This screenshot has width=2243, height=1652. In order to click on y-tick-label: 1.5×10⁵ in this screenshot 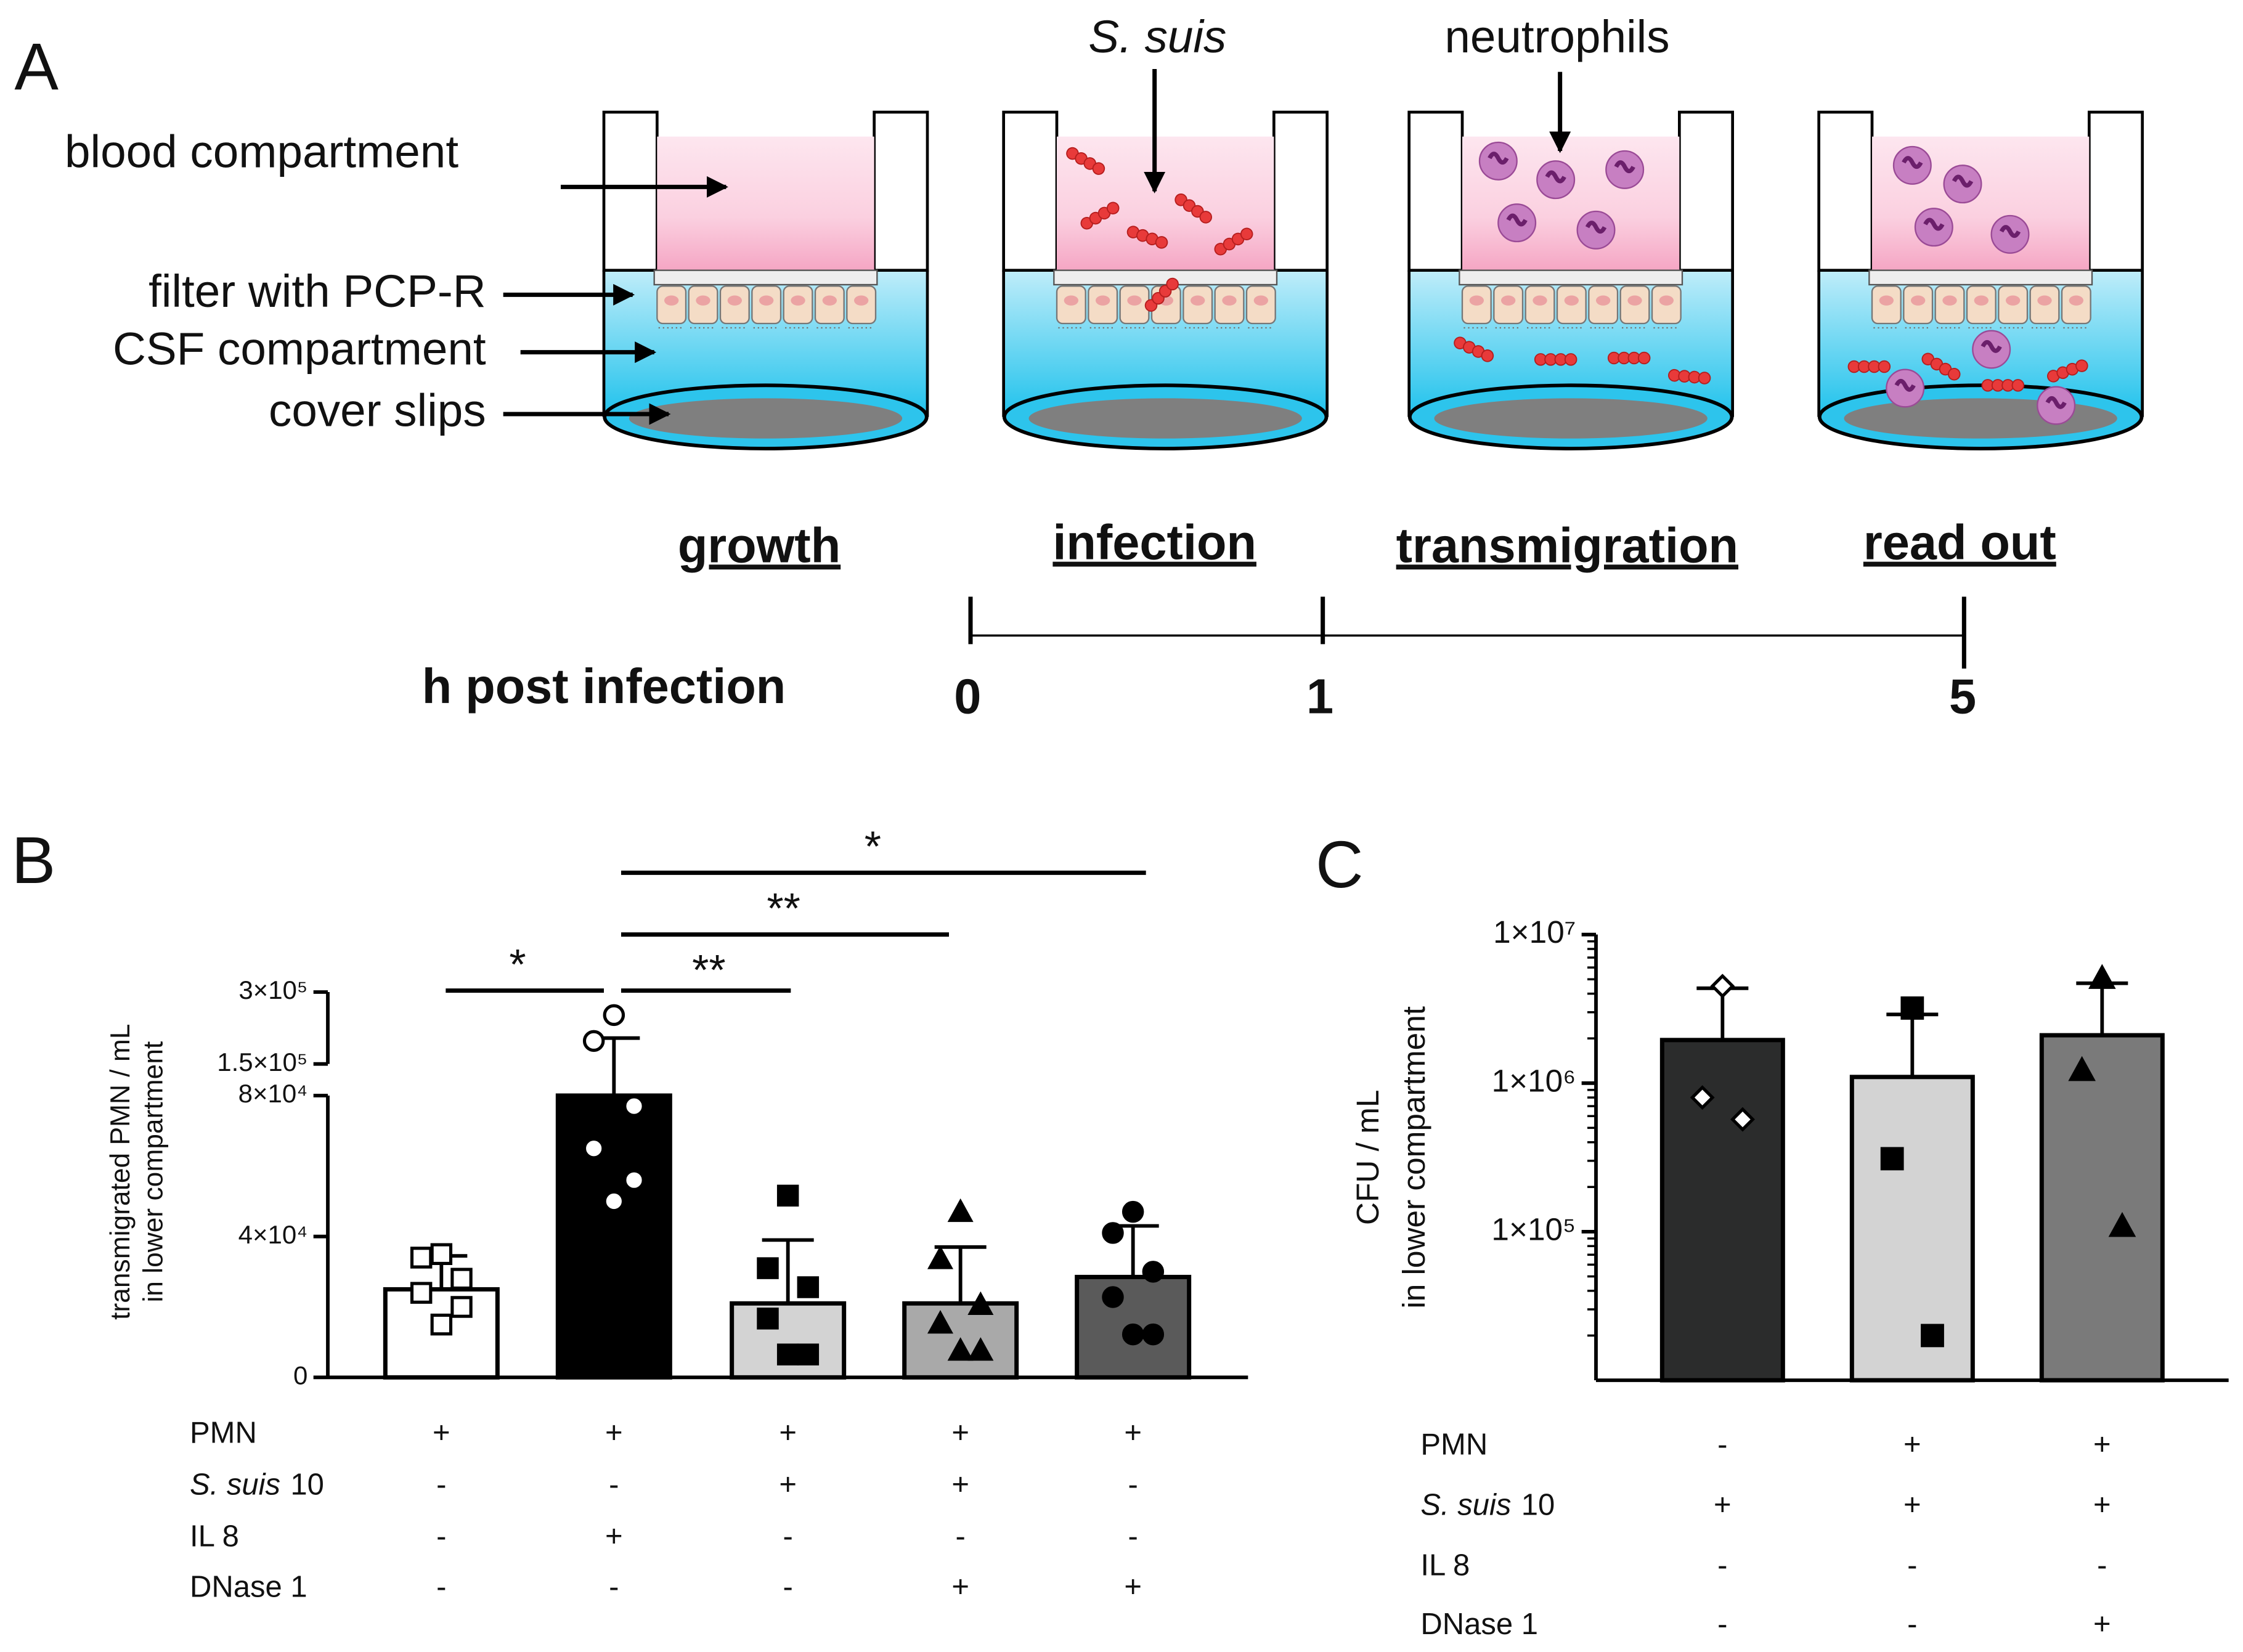, I will do `click(262, 1062)`.